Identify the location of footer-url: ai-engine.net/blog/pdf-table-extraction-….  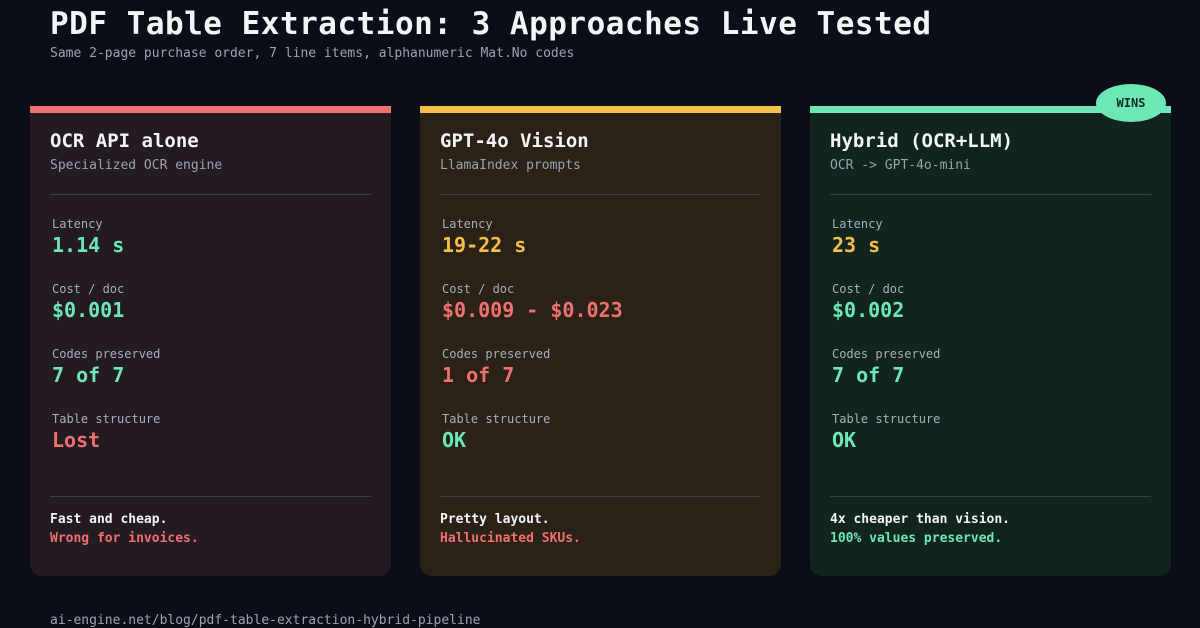
(265, 620).